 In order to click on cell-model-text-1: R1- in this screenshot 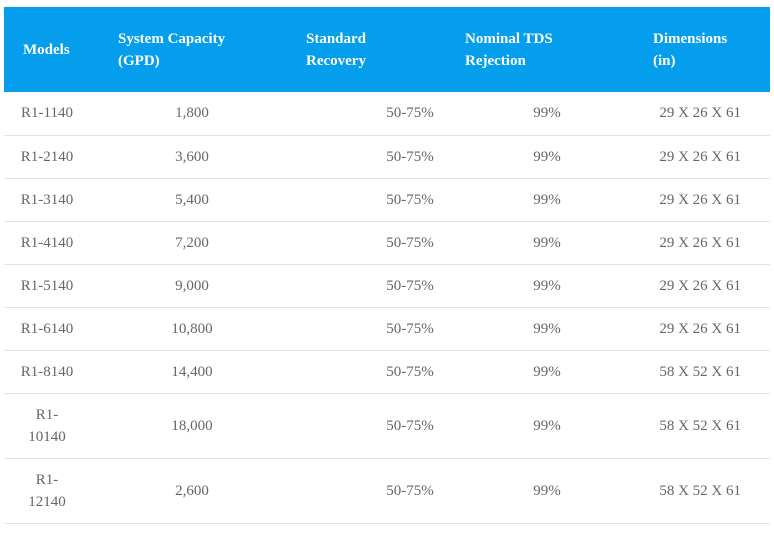, I will do `click(47, 479)`.